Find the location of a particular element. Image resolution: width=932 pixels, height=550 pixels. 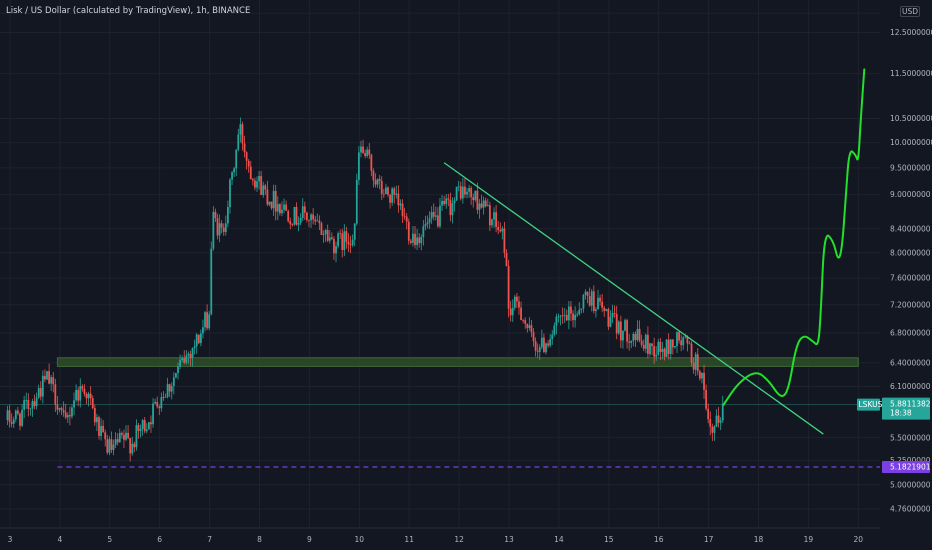

support-zone-rect is located at coordinates (457, 362).